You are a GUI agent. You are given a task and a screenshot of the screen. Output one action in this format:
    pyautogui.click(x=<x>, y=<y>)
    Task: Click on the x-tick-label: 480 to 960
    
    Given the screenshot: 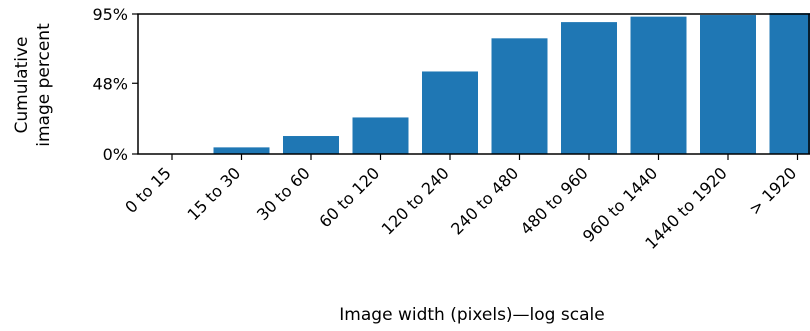 What is the action you would take?
    pyautogui.click(x=554, y=200)
    